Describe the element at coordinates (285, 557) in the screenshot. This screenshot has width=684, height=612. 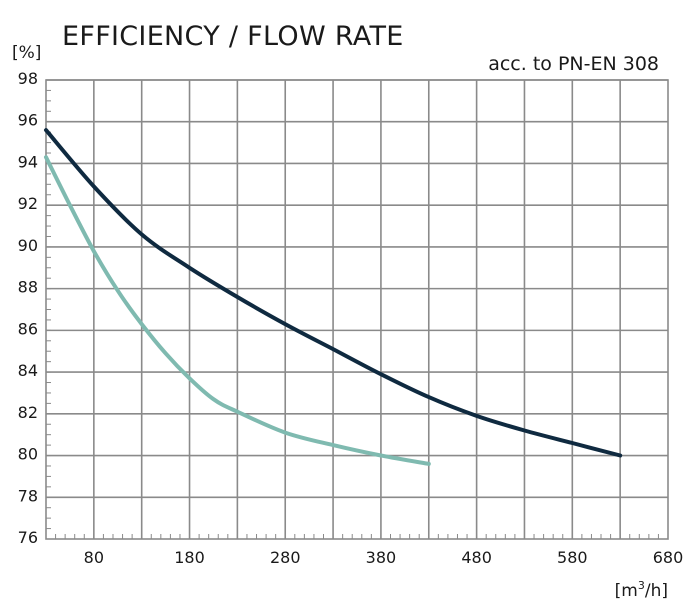
I see `x-tick-label: 280` at that location.